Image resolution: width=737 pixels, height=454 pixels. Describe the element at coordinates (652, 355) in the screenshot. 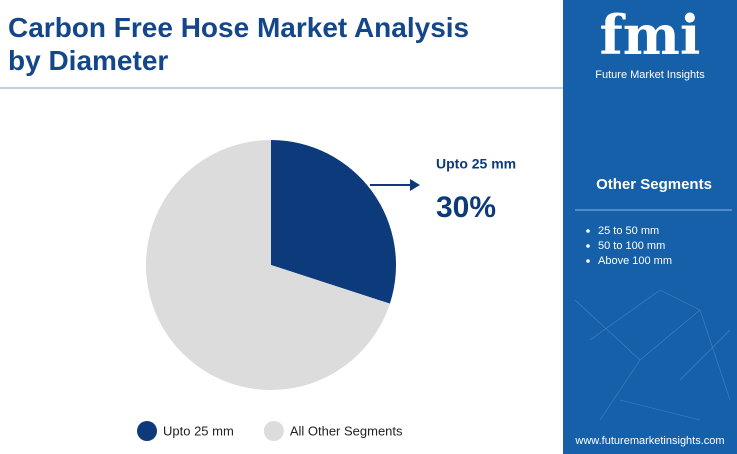

I see `sidebar-network` at that location.